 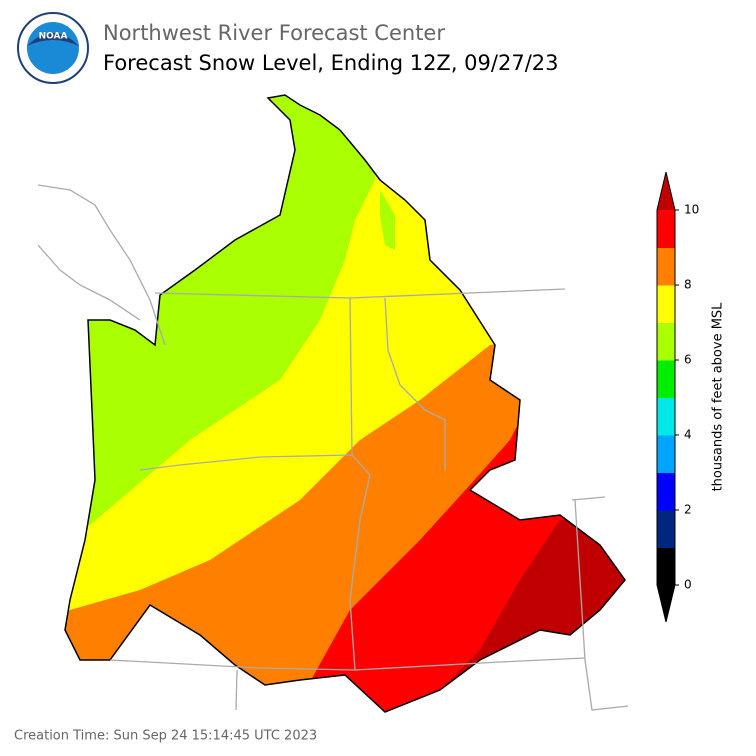 What do you see at coordinates (691, 210) in the screenshot?
I see `colorbar-tick-label: 10` at bounding box center [691, 210].